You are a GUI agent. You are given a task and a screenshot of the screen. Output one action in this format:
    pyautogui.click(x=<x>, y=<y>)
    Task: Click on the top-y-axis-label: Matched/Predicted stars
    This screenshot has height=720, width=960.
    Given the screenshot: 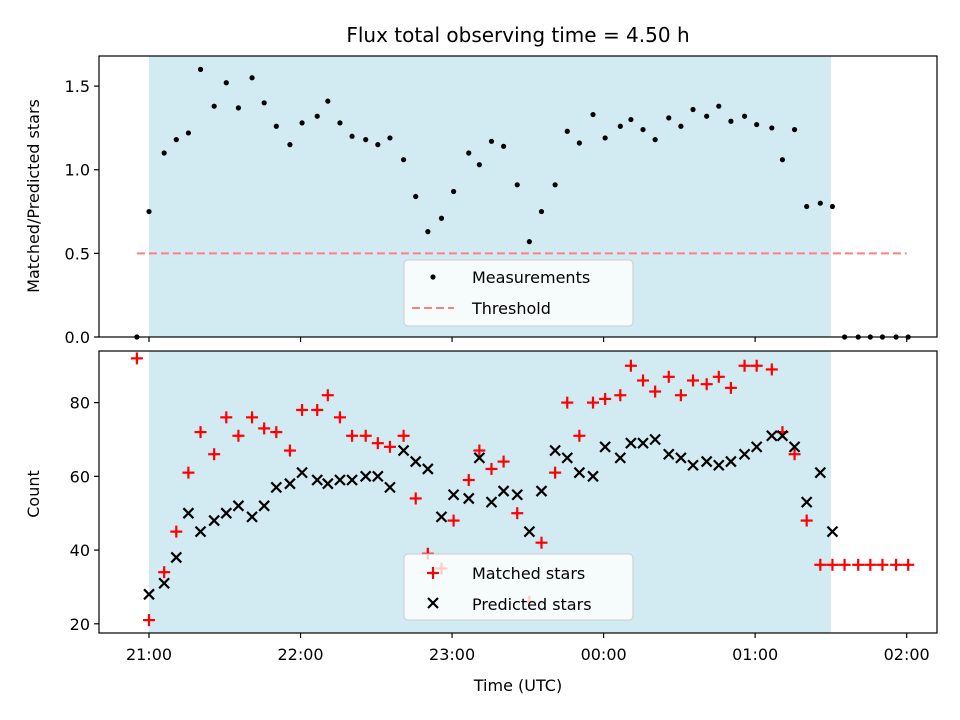 What is the action you would take?
    pyautogui.click(x=33, y=196)
    